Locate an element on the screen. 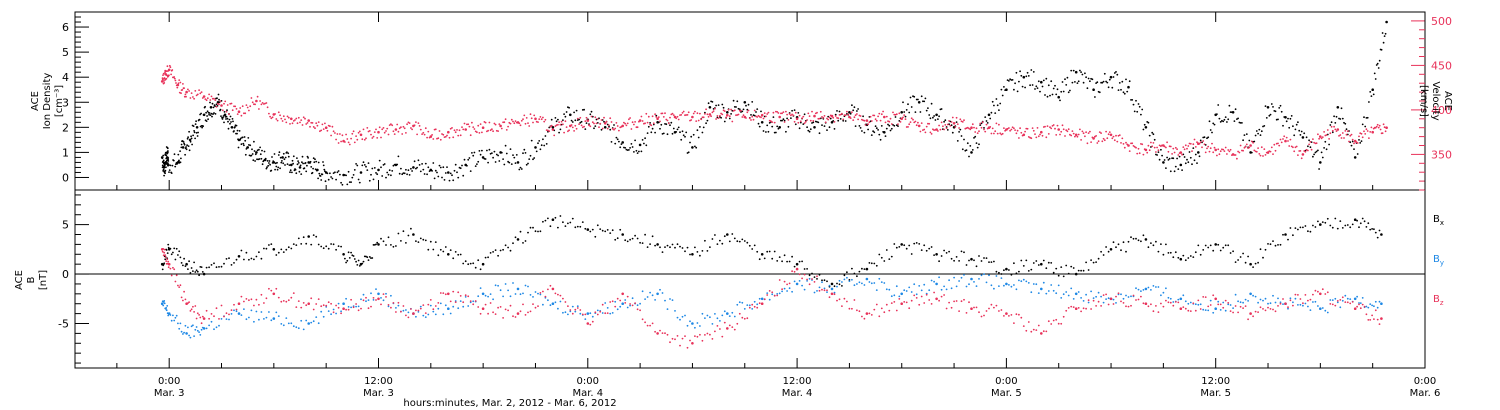 The width and height of the screenshot is (1500, 410). top-right-ylabel: ACE Velocity [km/s] is located at coordinates (1435, 100).